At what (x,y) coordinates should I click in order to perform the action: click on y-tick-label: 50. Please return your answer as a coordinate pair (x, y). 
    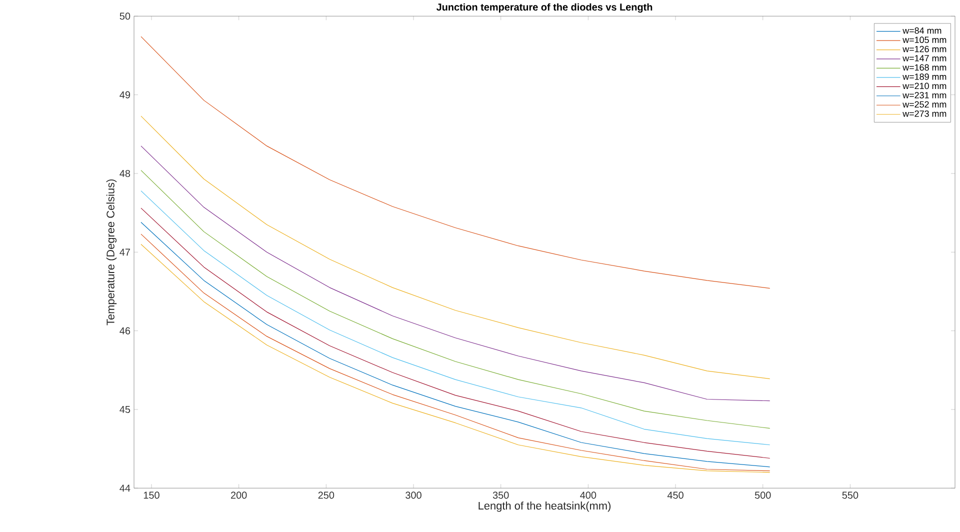
    Looking at the image, I should click on (125, 16).